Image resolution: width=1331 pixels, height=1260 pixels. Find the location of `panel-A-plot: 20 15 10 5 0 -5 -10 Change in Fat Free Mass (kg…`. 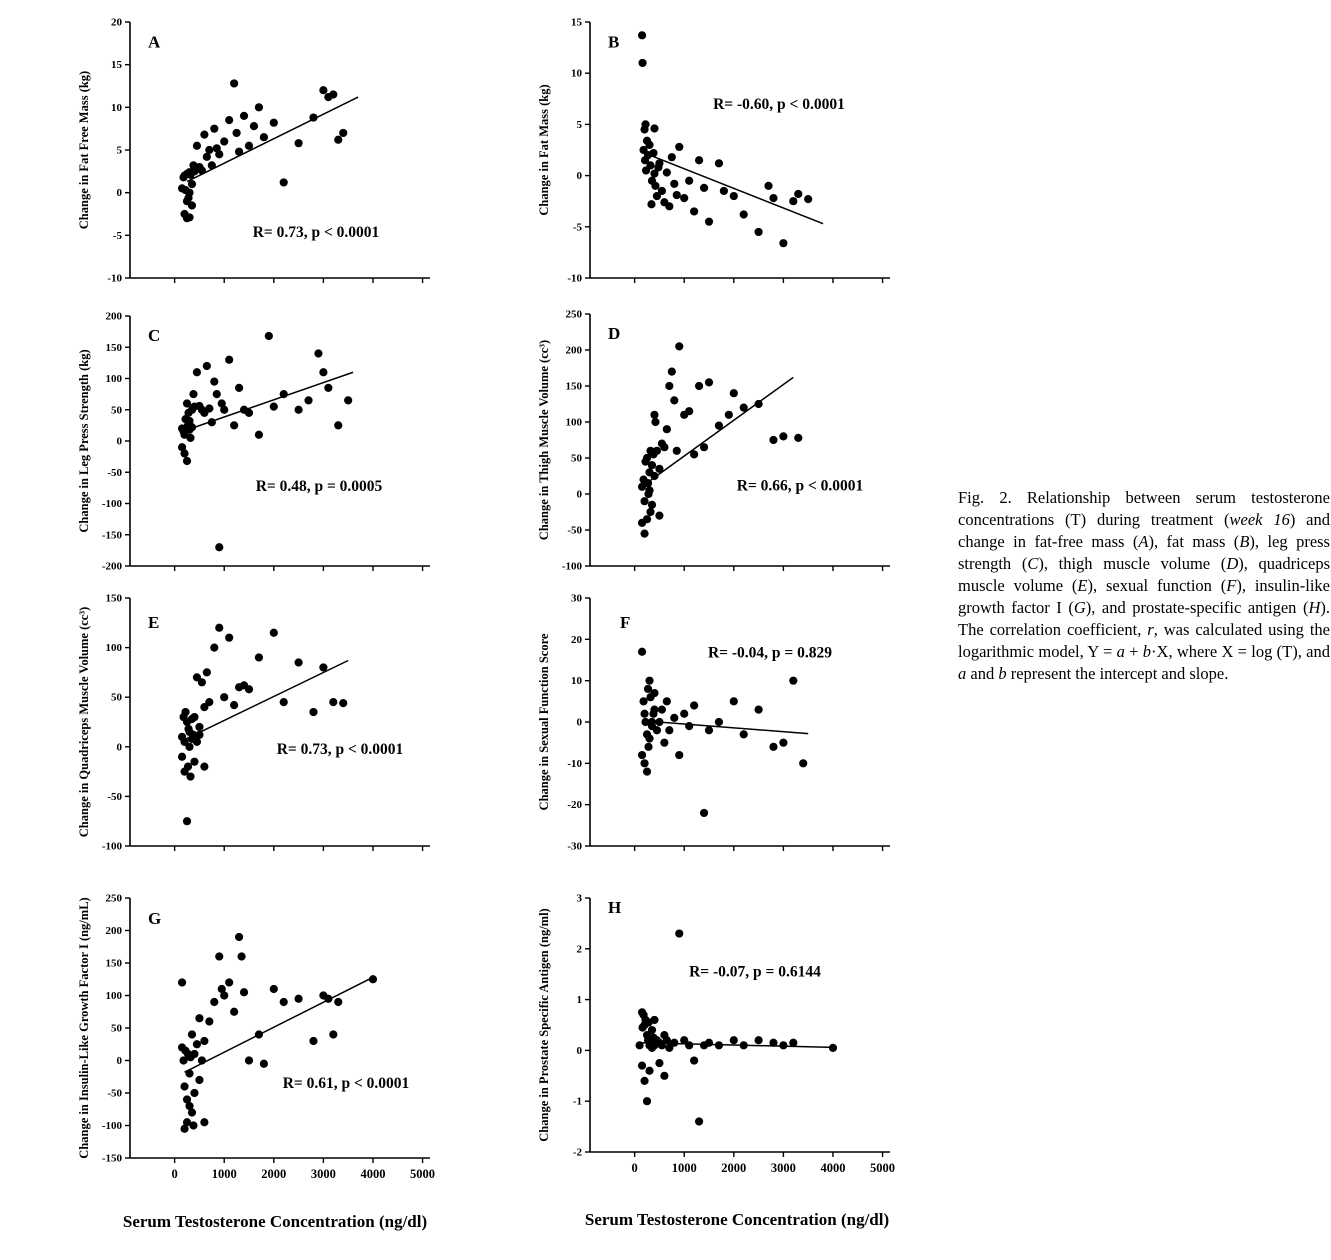

panel-A-plot: 20 15 10 5 0 -5 -10 Change in Fat Free Mass (kg… is located at coordinates (253, 151).